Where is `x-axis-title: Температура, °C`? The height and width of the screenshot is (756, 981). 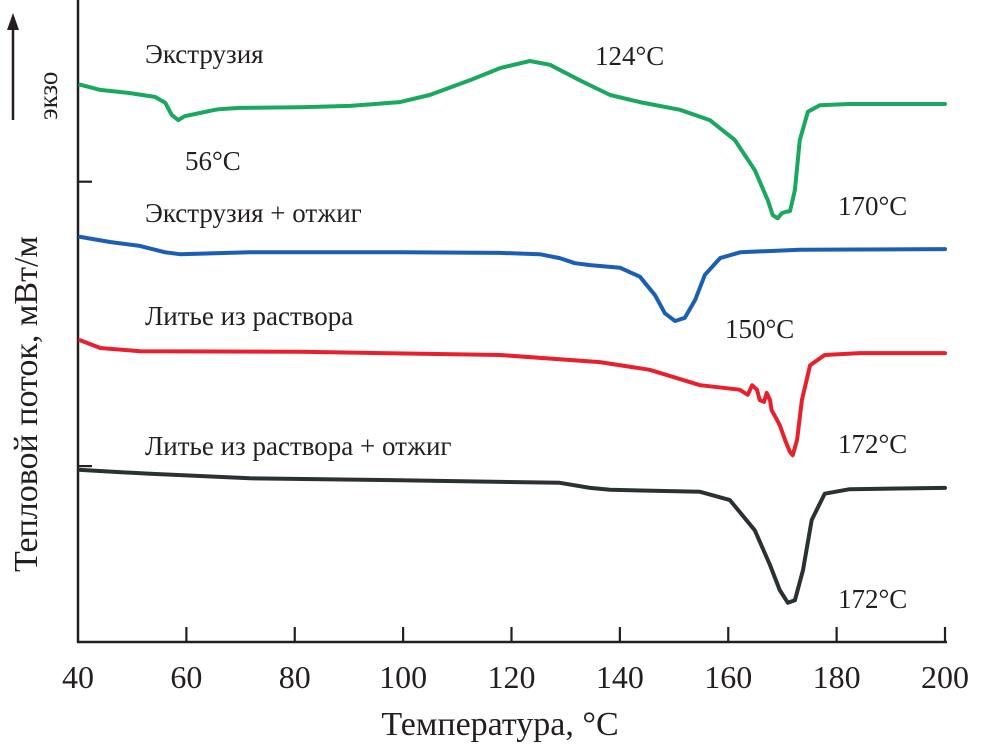
x-axis-title: Температура, °C is located at coordinates (499, 724).